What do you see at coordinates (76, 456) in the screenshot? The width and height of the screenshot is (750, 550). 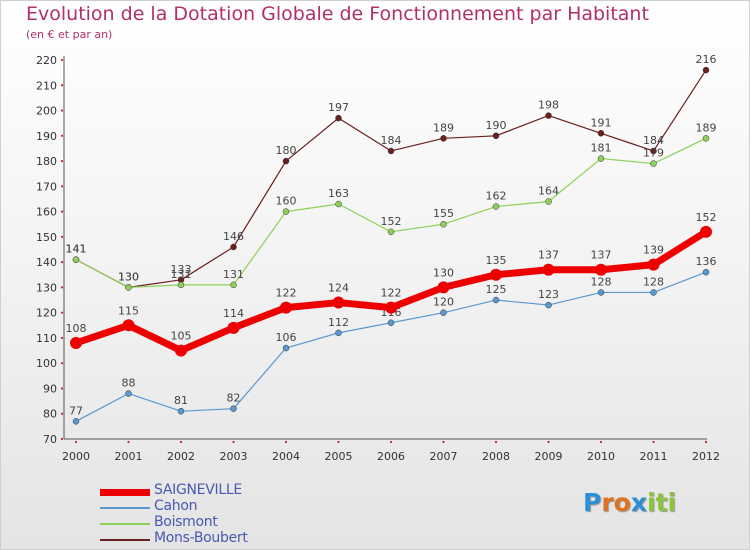 I see `x-tick-label: 2000` at bounding box center [76, 456].